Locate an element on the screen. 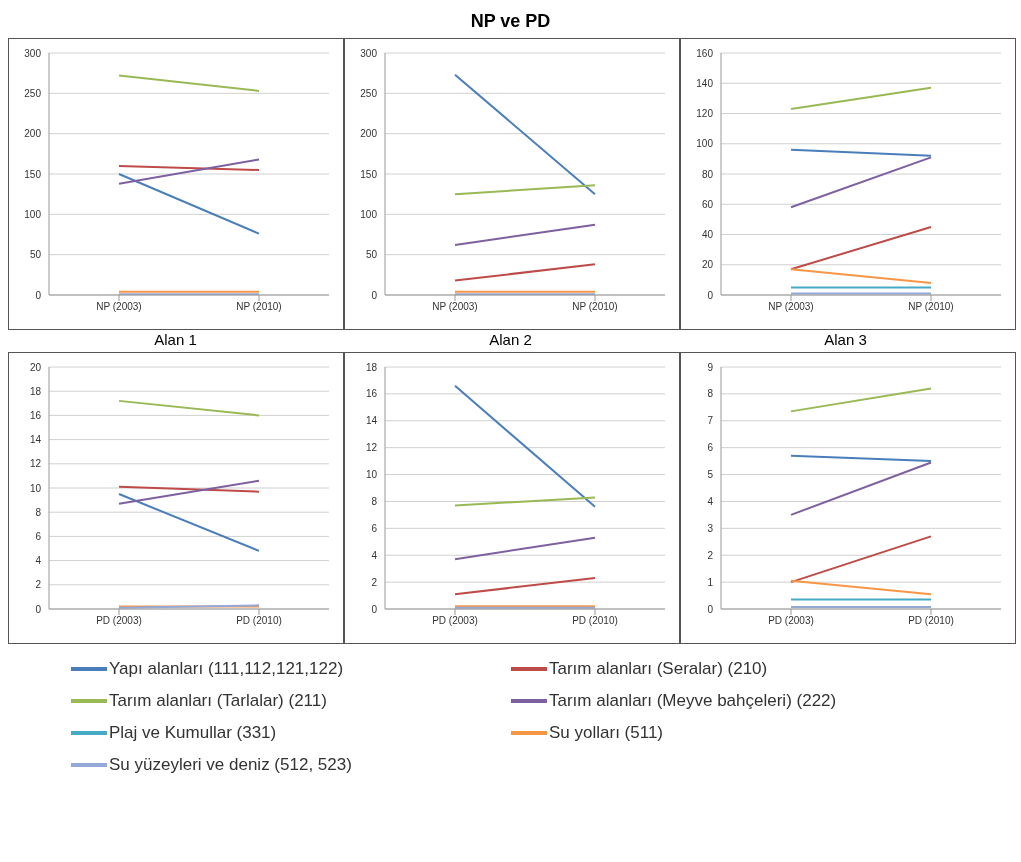 The height and width of the screenshot is (862, 1021). chart-title: NP ve PD is located at coordinates (510, 21).